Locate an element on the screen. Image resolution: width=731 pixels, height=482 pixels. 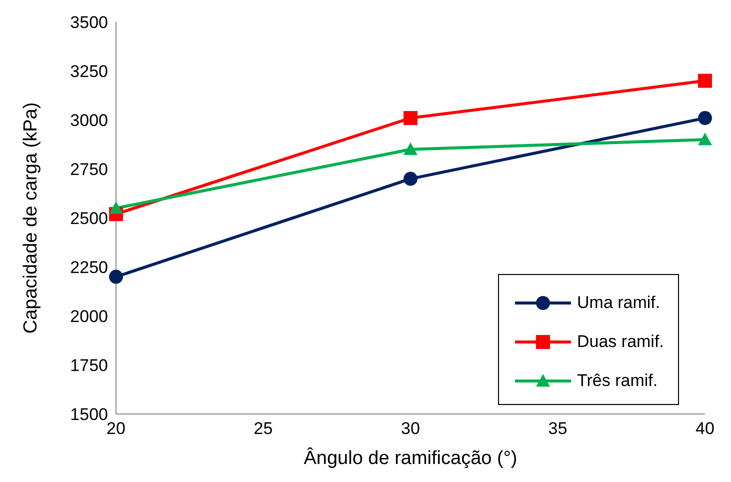
y-tick-label: 3250 is located at coordinates (89, 72).